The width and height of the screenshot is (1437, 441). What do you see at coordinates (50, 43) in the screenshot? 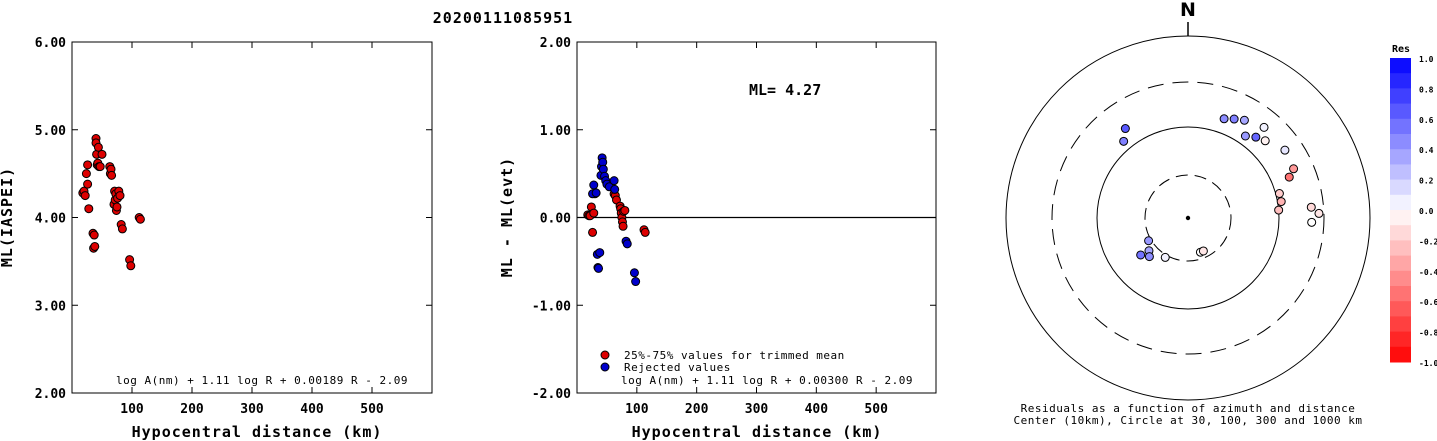
I see `y-tick-label: 6.00` at bounding box center [50, 43].